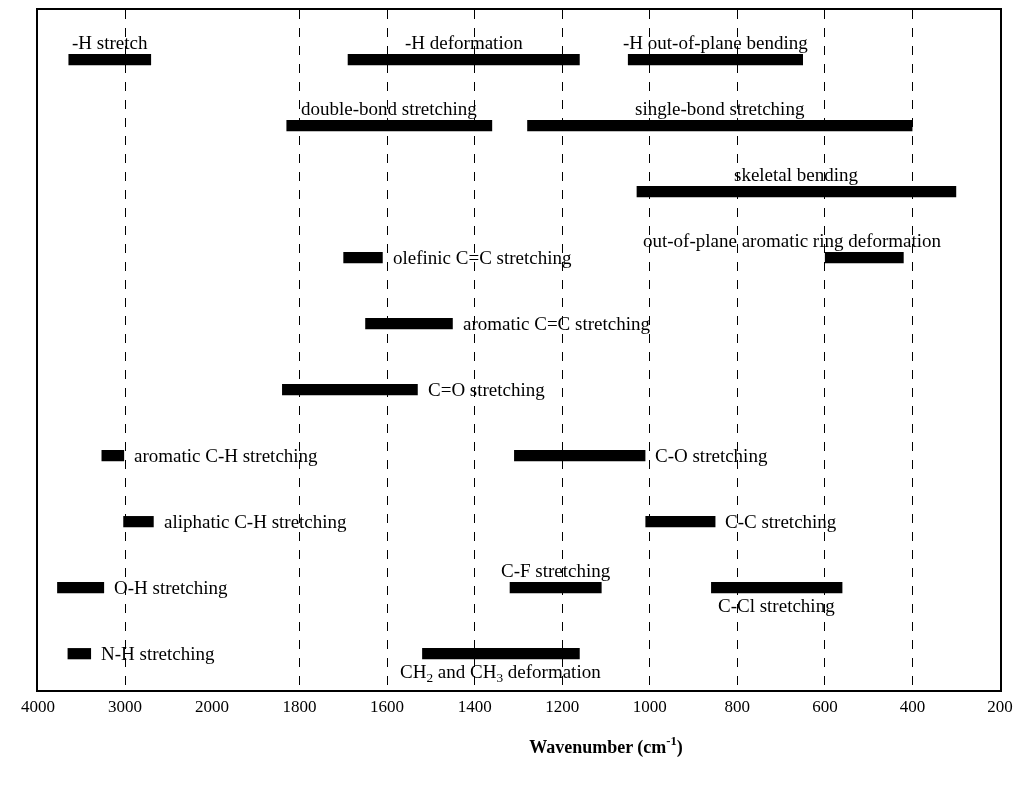 This screenshot has height=793, width=1030. I want to click on x-tick-label: 1600, so click(387, 707).